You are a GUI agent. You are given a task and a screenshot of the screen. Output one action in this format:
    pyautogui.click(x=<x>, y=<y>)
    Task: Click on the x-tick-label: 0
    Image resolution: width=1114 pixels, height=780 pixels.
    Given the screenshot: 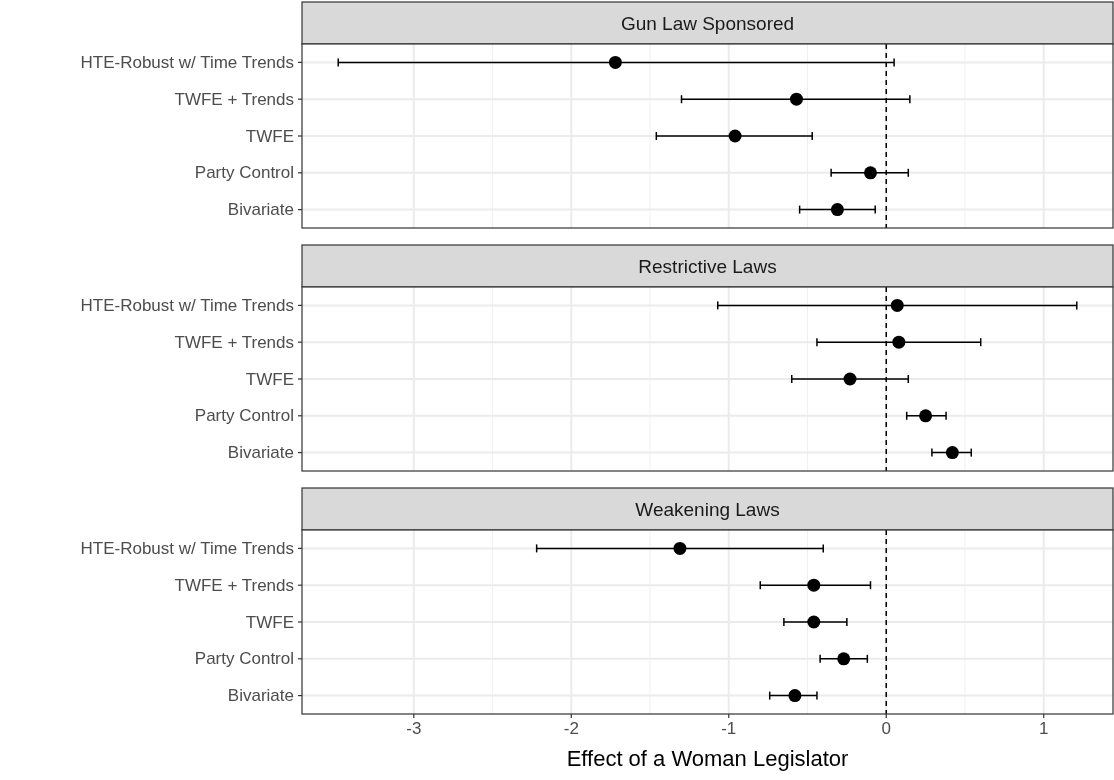 What is the action you would take?
    pyautogui.click(x=886, y=728)
    